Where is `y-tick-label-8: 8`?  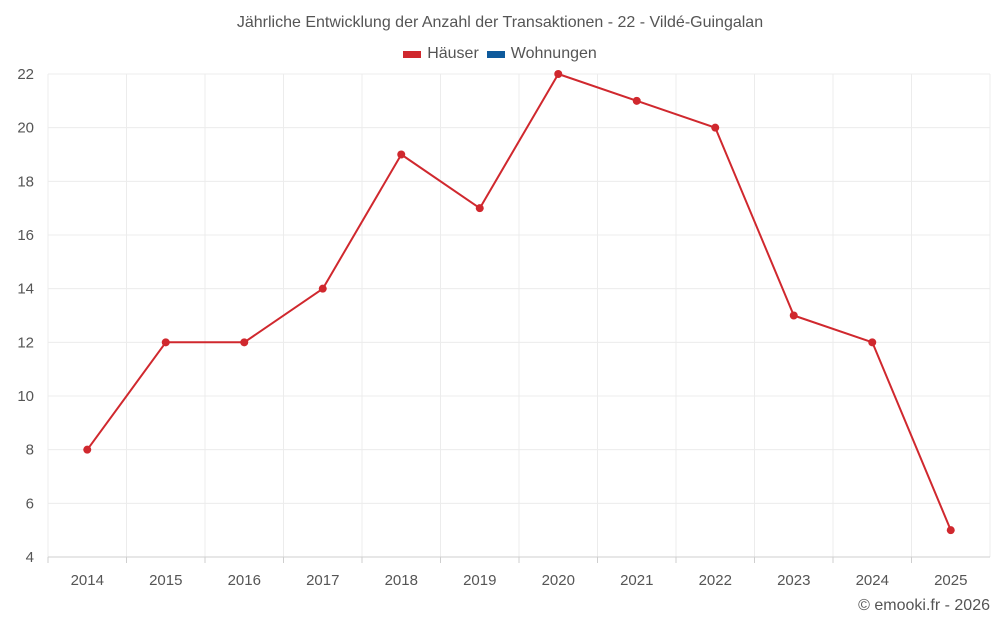
y-tick-label-8: 8 is located at coordinates (30, 450).